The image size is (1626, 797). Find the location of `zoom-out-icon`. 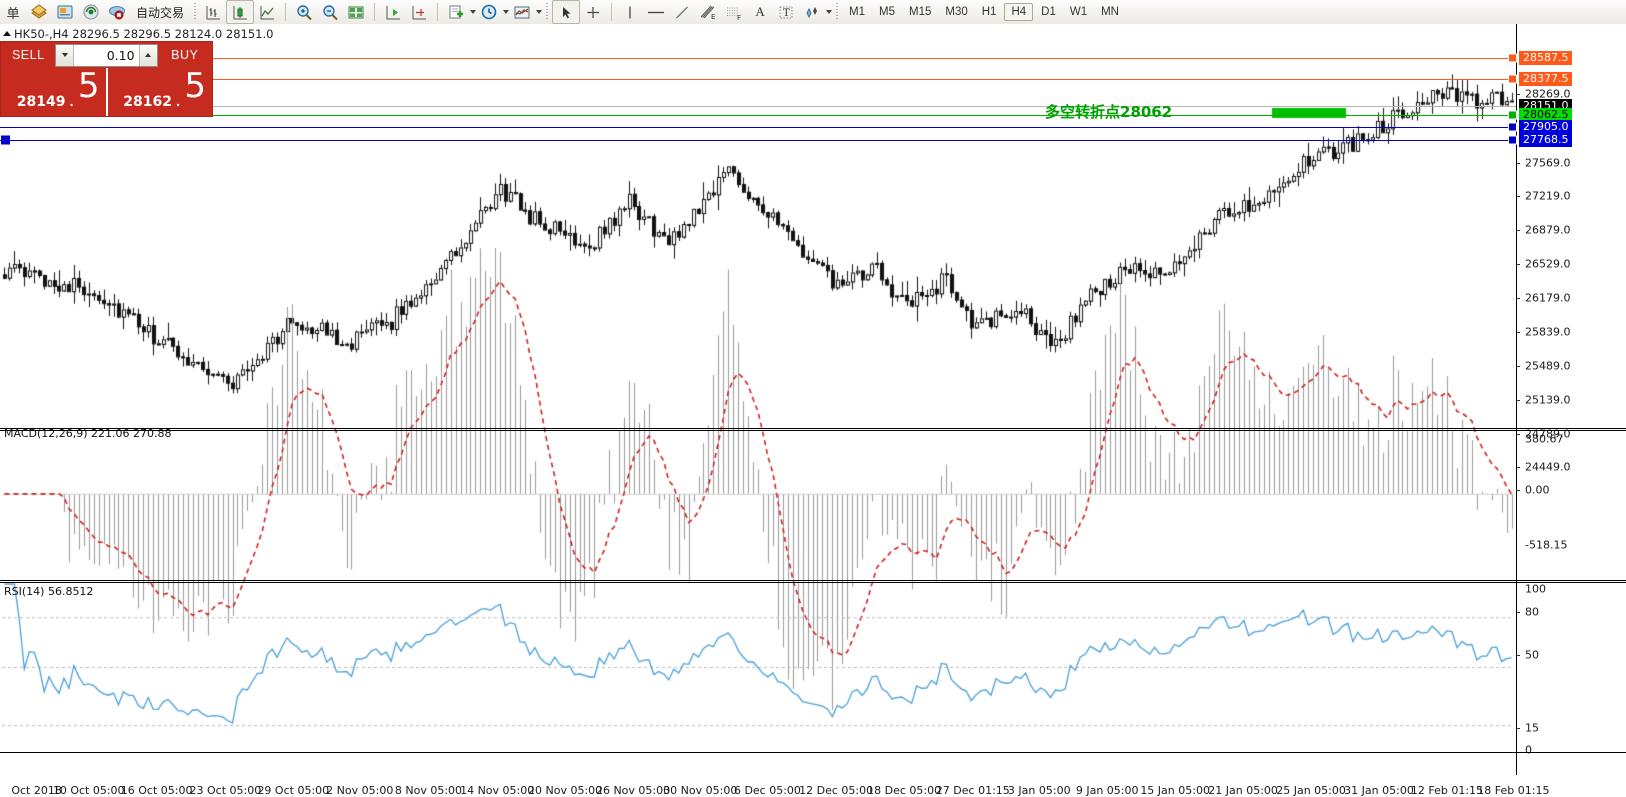

zoom-out-icon is located at coordinates (330, 12).